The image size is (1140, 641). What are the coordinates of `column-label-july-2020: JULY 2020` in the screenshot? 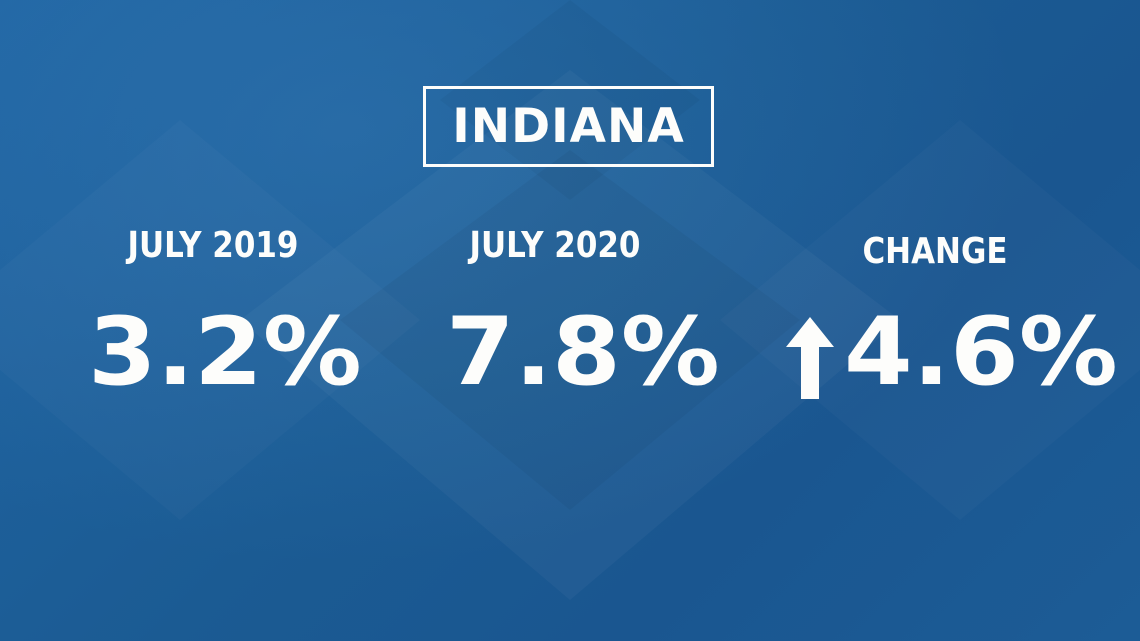 It's located at (555, 245).